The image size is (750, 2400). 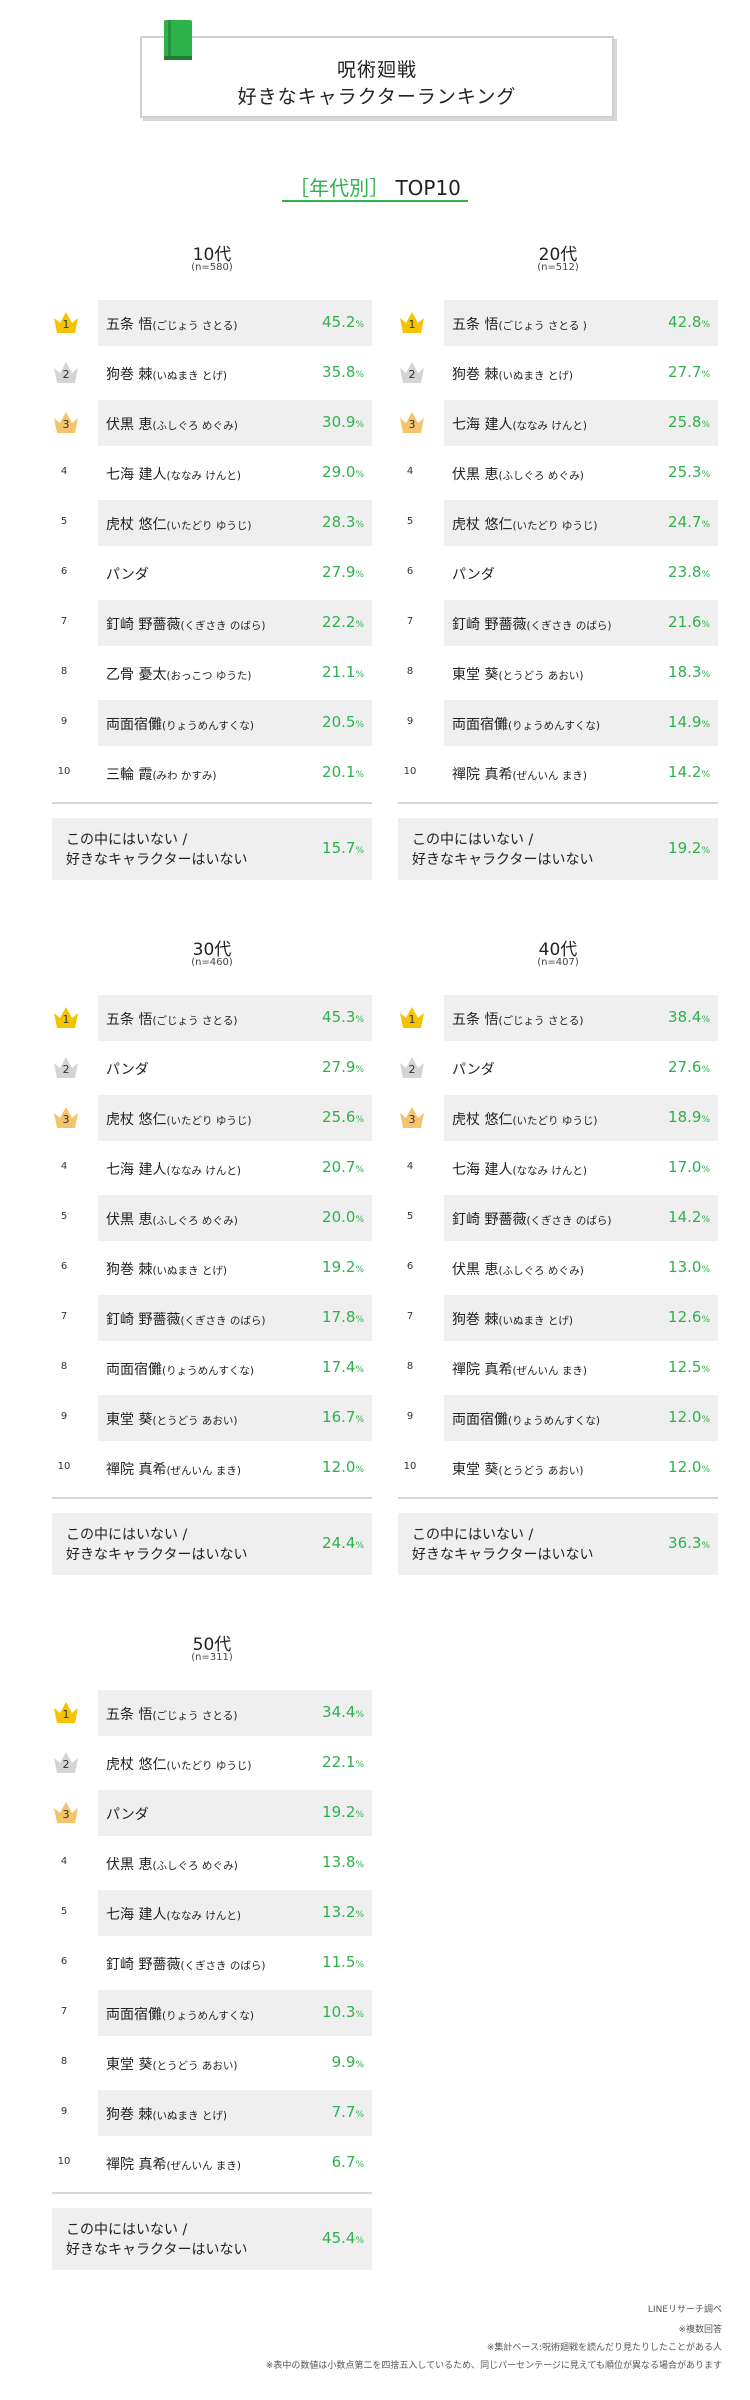 I want to click on separator, so click(x=558, y=803).